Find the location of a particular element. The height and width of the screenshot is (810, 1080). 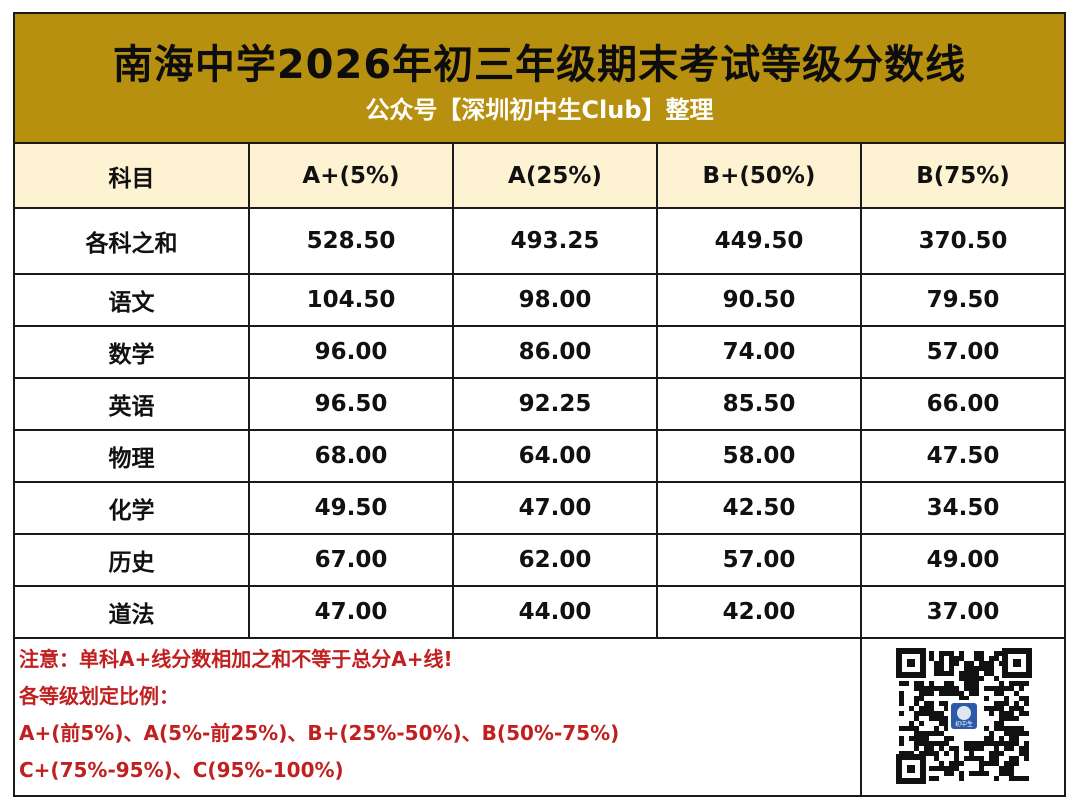

score-cell: 370.50 is located at coordinates (962, 241).